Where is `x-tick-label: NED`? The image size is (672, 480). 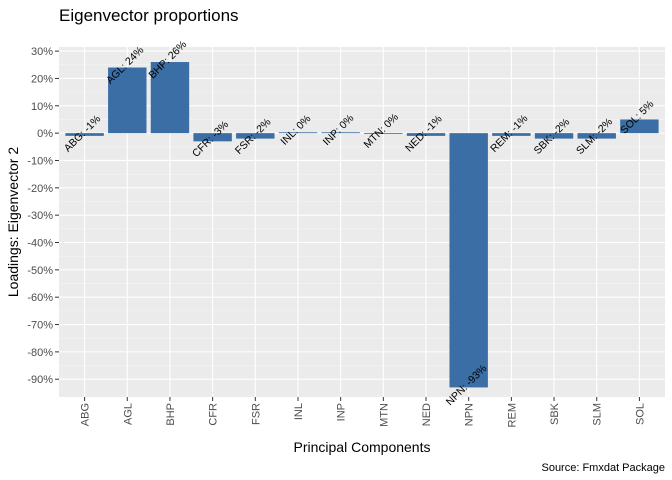
x-tick-label: NED is located at coordinates (427, 414).